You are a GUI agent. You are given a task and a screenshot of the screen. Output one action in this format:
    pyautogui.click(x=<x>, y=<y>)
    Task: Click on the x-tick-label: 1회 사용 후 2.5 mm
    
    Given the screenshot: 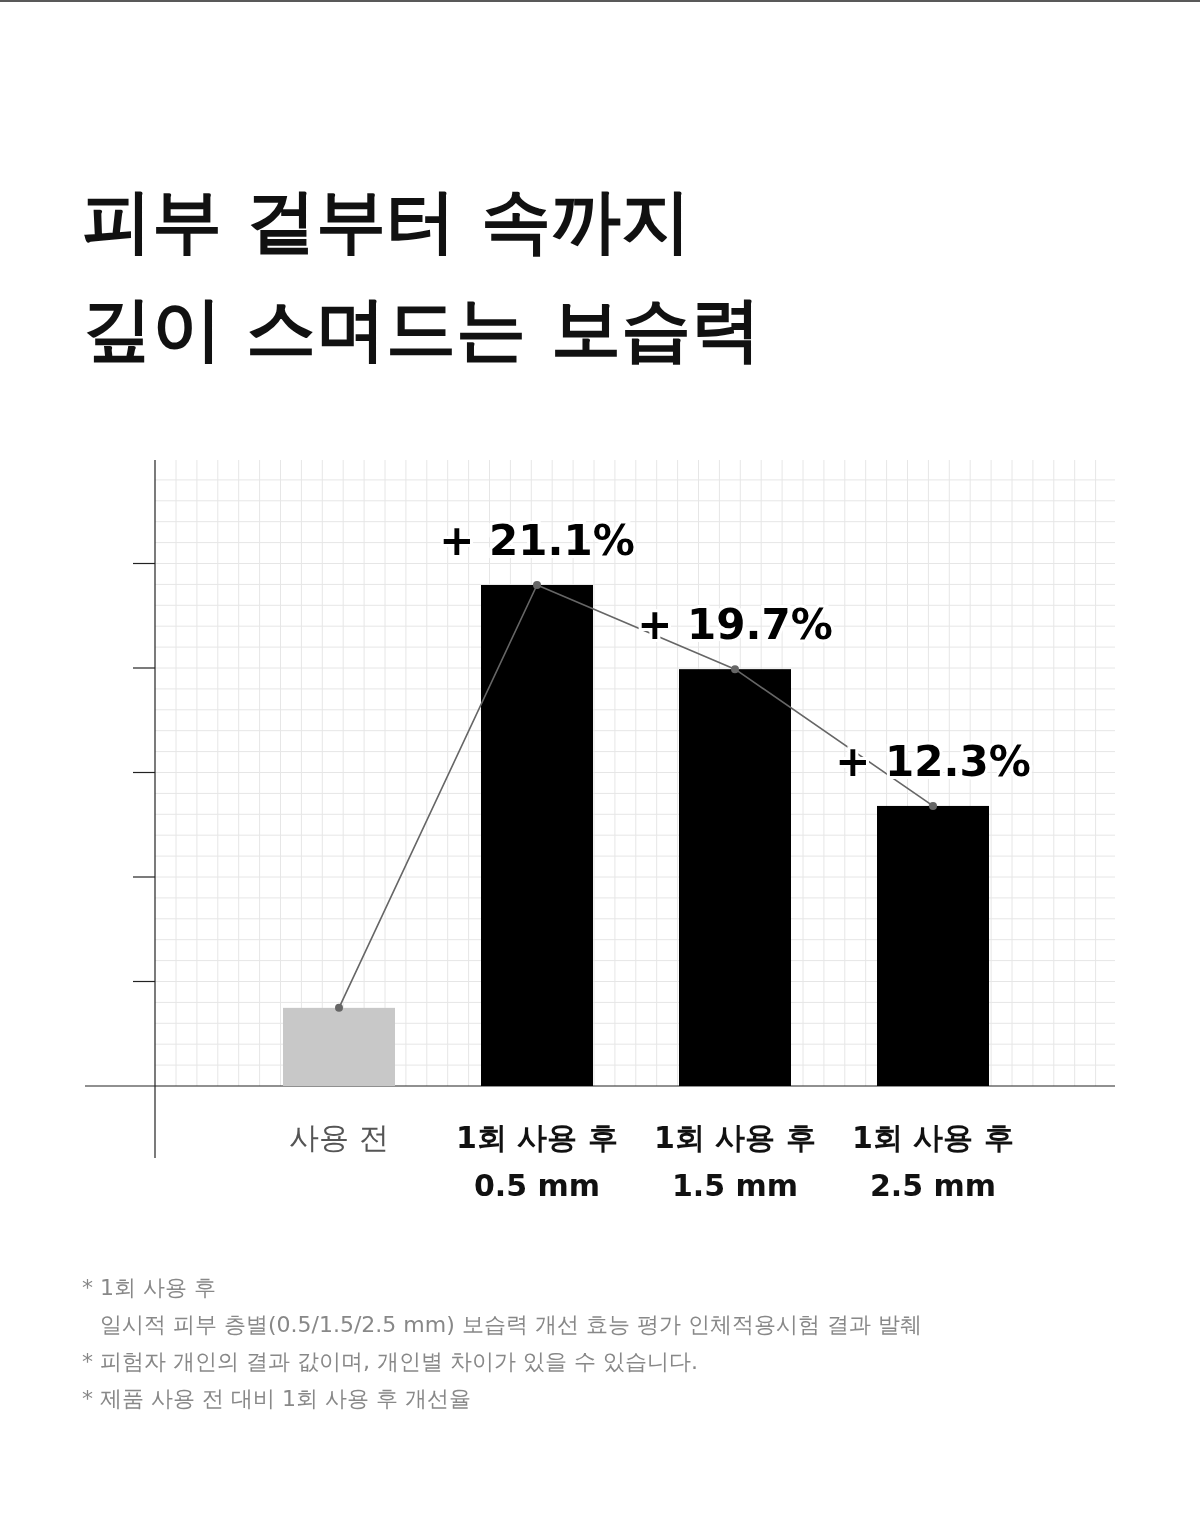 What is the action you would take?
    pyautogui.click(x=933, y=1161)
    